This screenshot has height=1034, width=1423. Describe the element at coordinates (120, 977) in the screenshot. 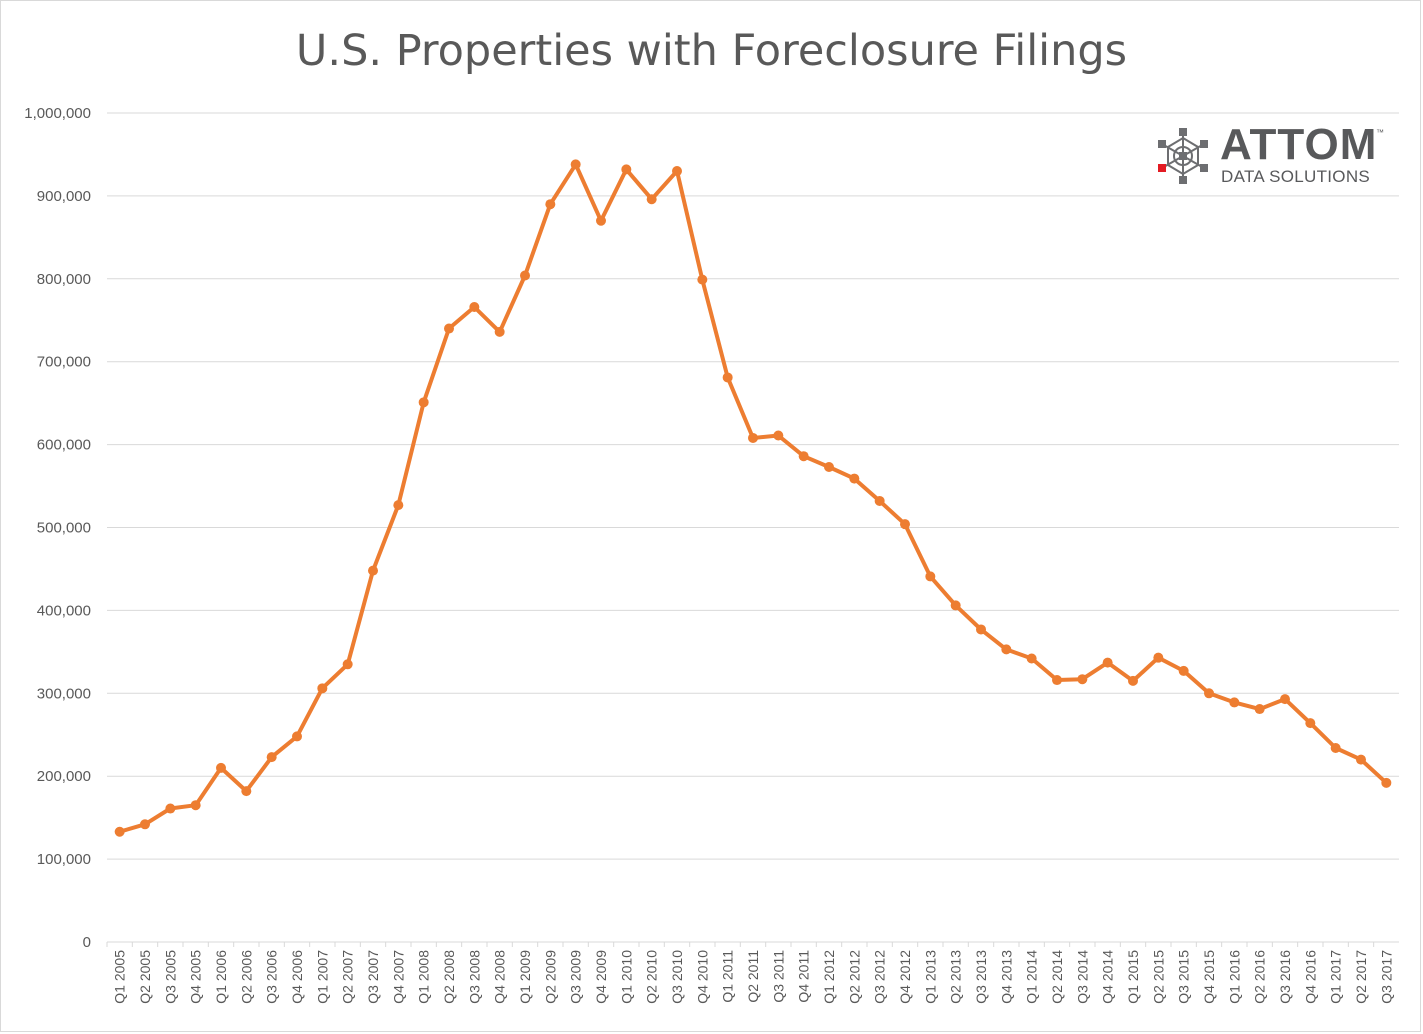

I see `x-tick-label: Q1 2005` at that location.